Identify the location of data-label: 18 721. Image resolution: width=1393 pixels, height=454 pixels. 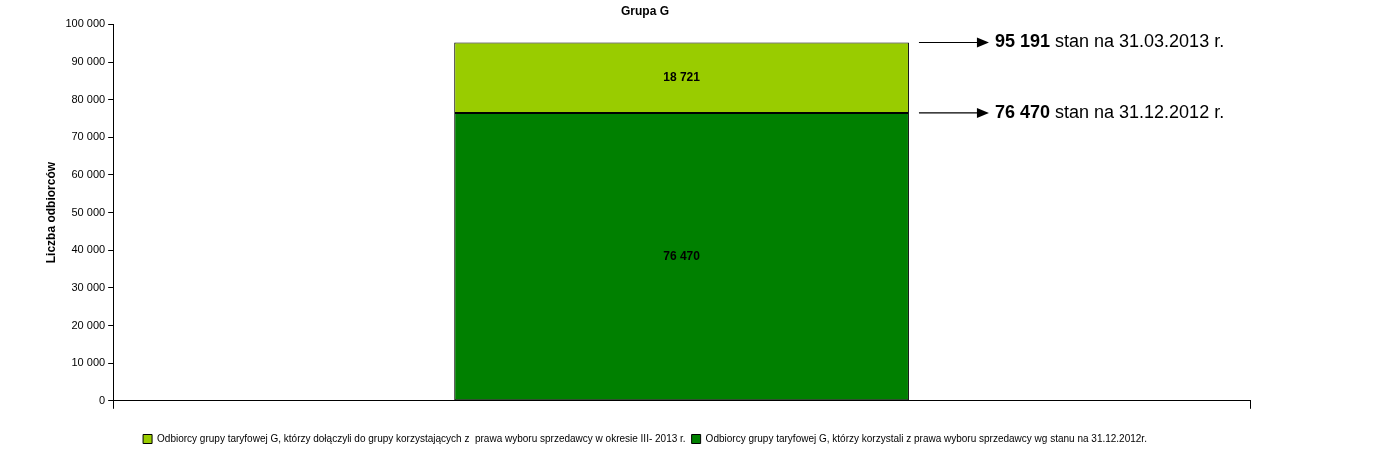
(682, 77).